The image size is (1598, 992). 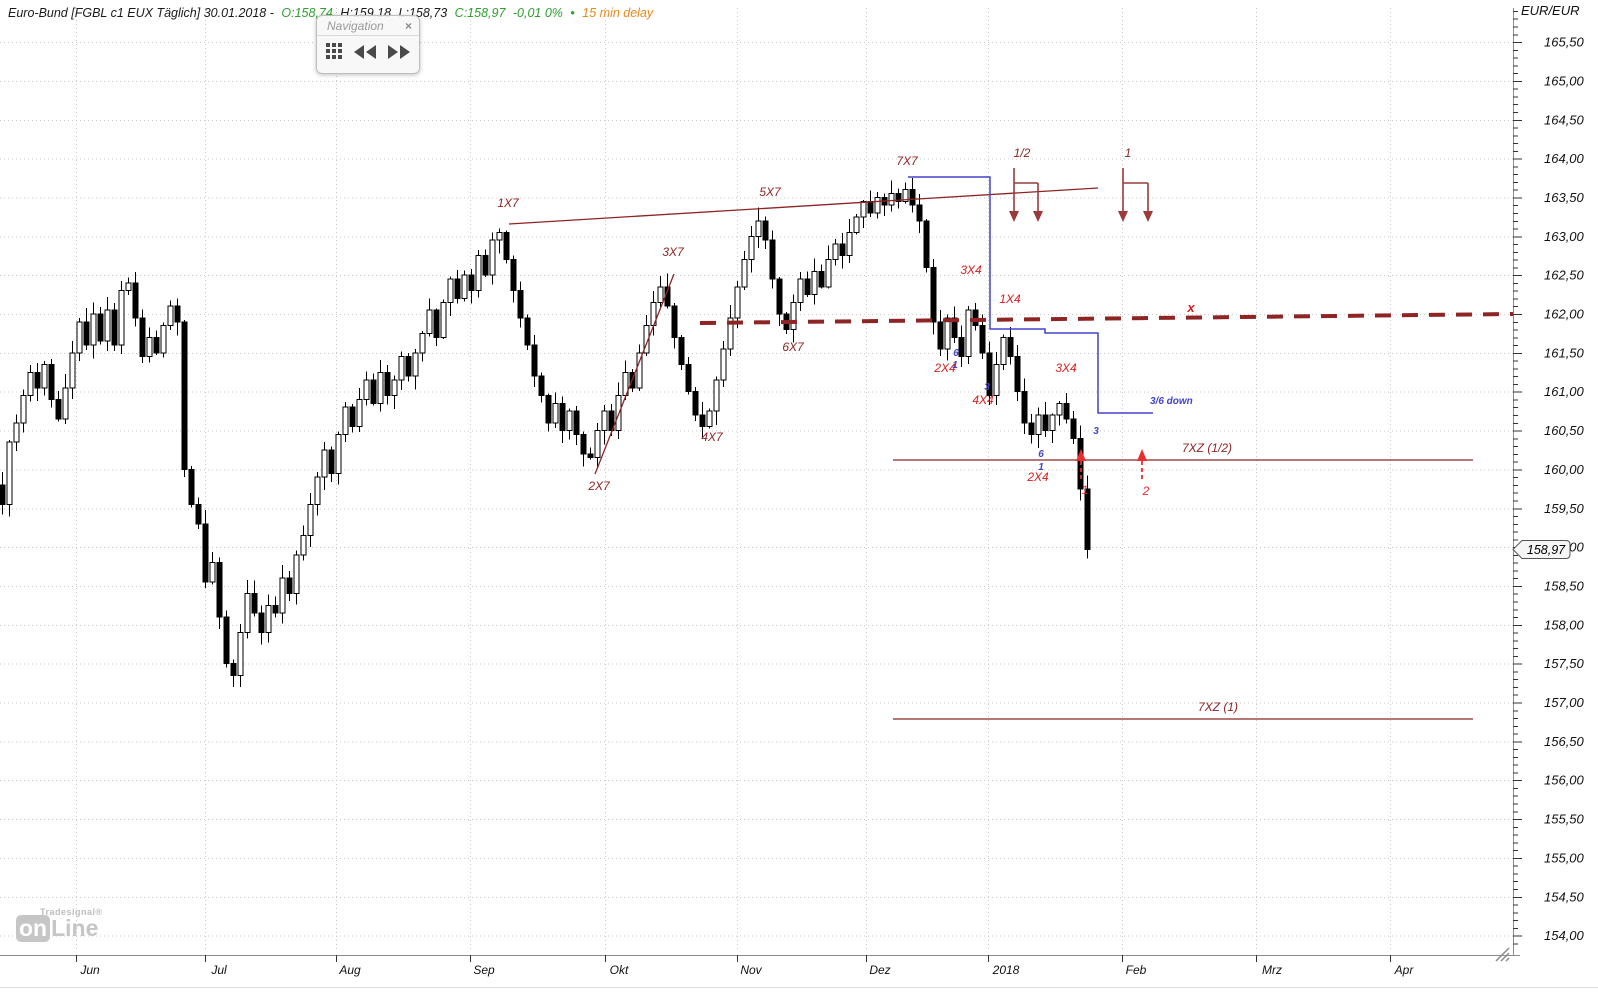 What do you see at coordinates (770, 192) in the screenshot?
I see `pattern-label: 5X7` at bounding box center [770, 192].